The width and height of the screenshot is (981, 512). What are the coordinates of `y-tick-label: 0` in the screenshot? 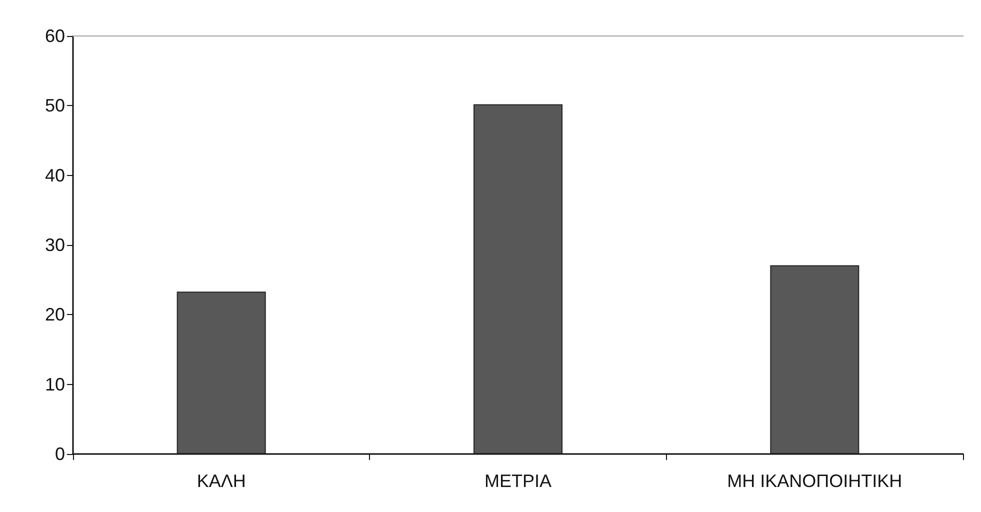 It's located at (59, 454).